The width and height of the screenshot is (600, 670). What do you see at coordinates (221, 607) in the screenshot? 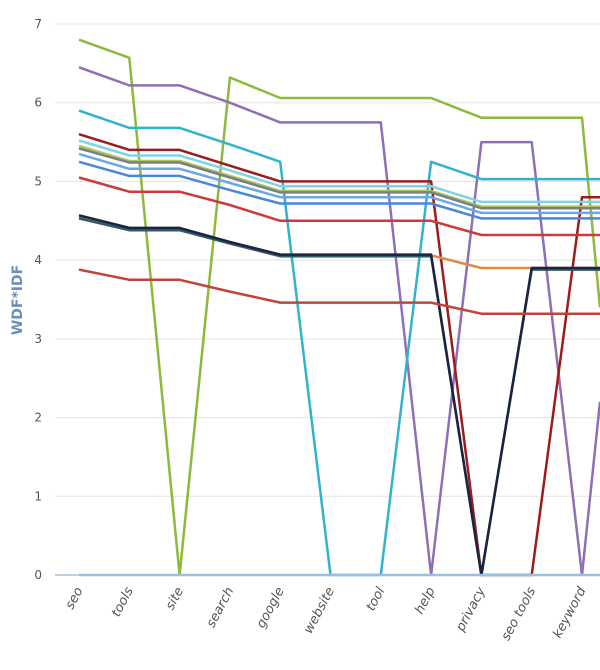
I see `x-tick-label: search` at bounding box center [221, 607].